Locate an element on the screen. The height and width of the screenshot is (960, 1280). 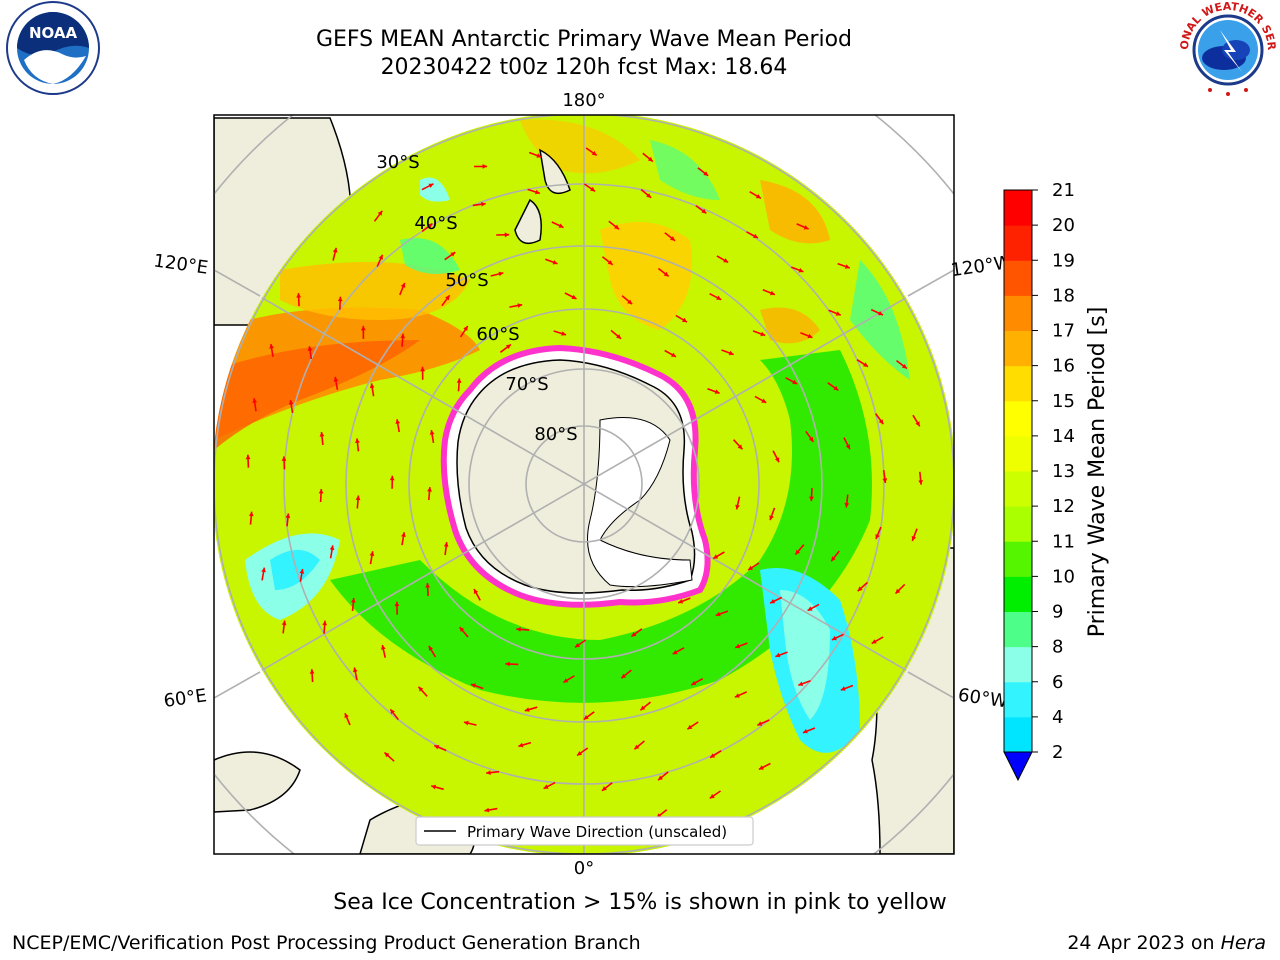
lon-label-bottom: 0° is located at coordinates (584, 868).